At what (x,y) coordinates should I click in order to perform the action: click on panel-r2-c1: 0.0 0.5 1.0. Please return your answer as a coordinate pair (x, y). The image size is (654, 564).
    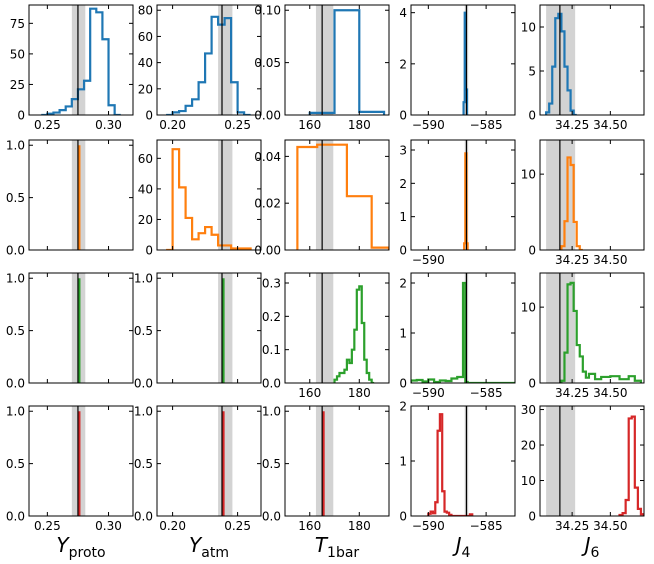
    Looking at the image, I should click on (70, 198).